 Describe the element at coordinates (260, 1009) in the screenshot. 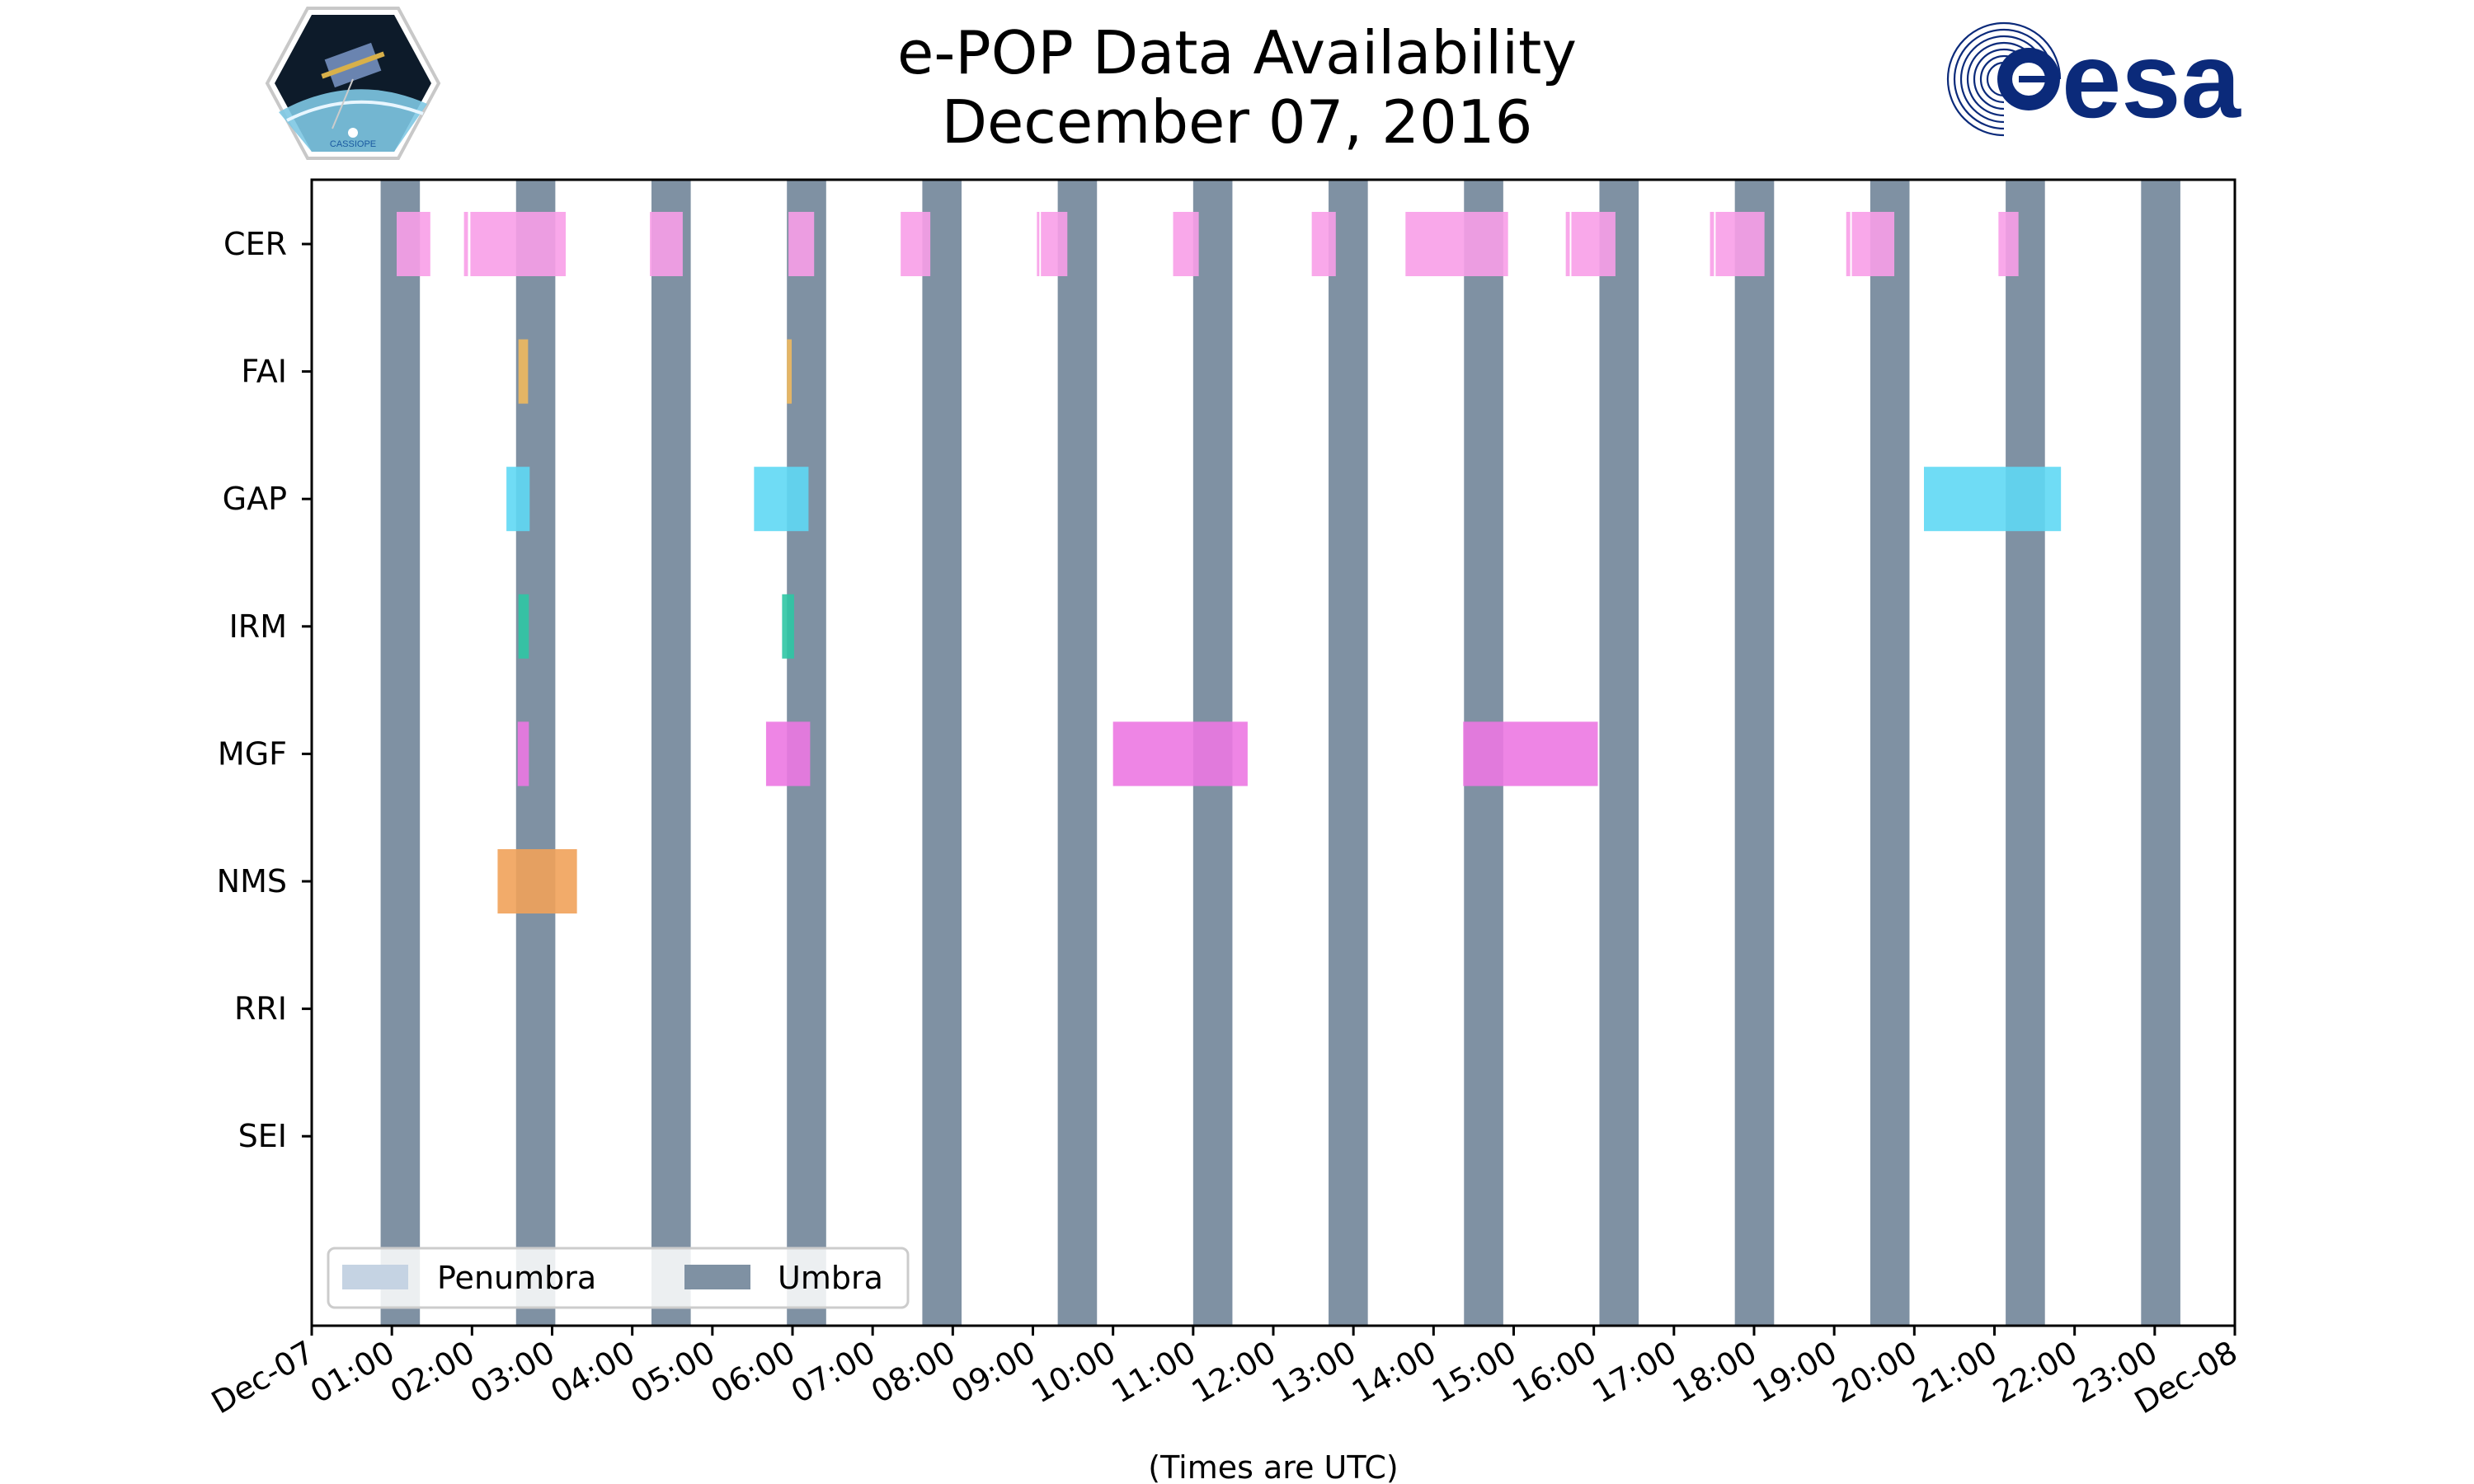

I see `y-tick-label-rri: RRI` at that location.